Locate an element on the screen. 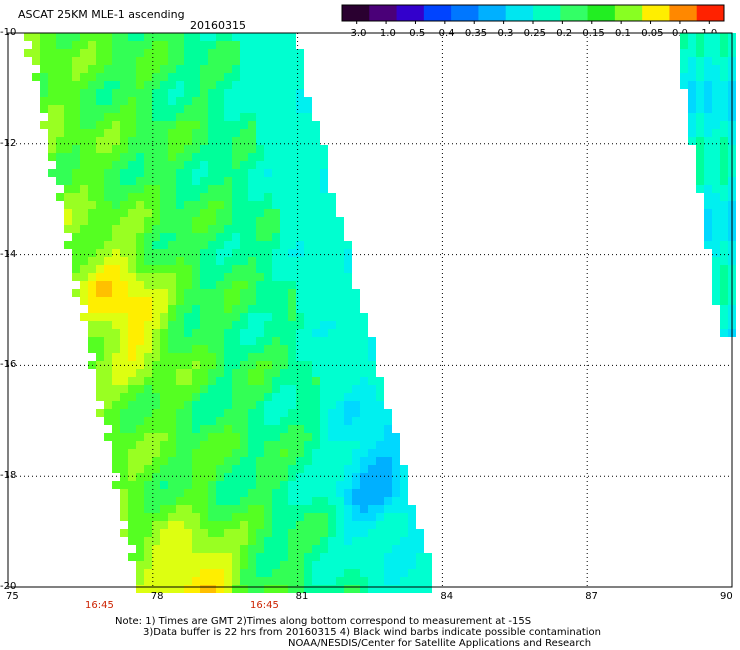 The image size is (740, 650). x-tick-label: 75 is located at coordinates (12, 596).